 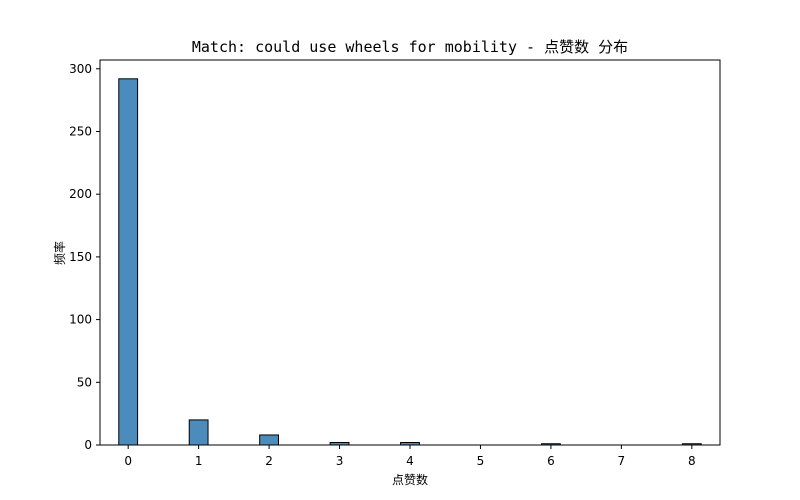 What do you see at coordinates (410, 461) in the screenshot?
I see `x-tick-label-4: 4` at bounding box center [410, 461].